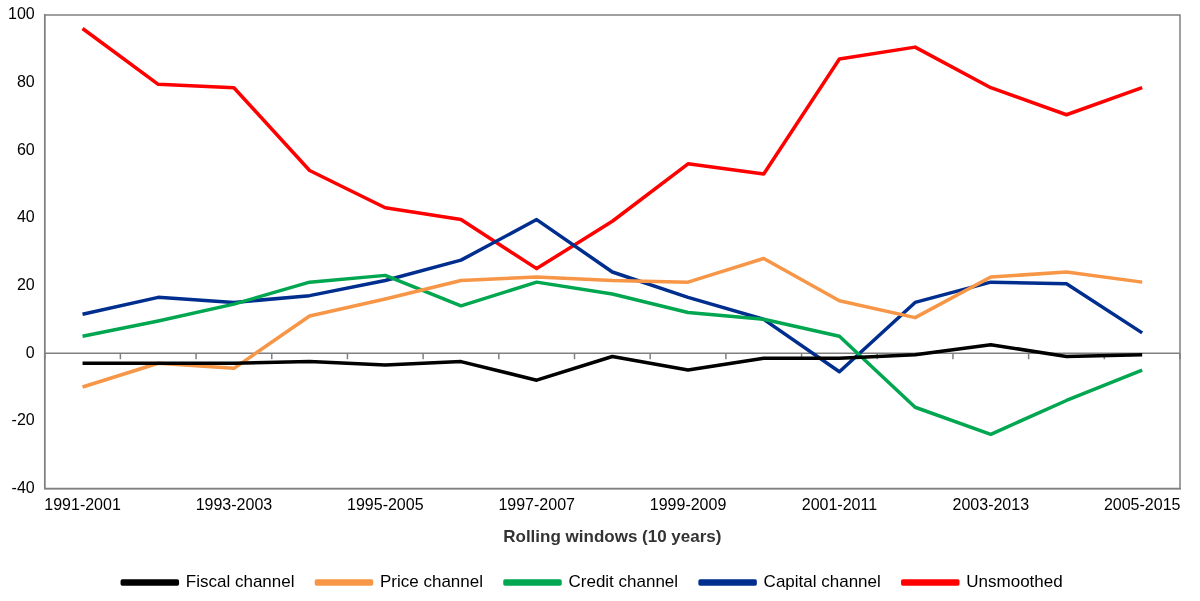 The width and height of the screenshot is (1200, 601). I want to click on x-tick-label: 2003-2013, so click(991, 505).